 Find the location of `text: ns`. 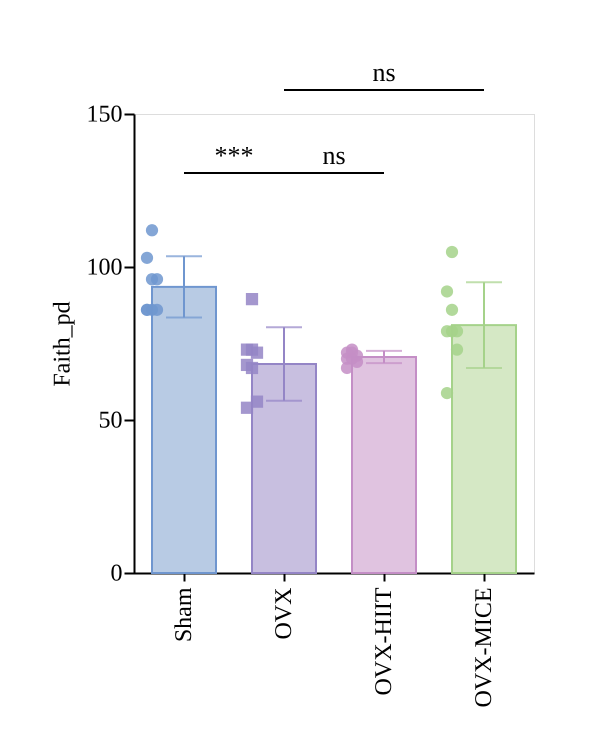

text: ns is located at coordinates (384, 72).